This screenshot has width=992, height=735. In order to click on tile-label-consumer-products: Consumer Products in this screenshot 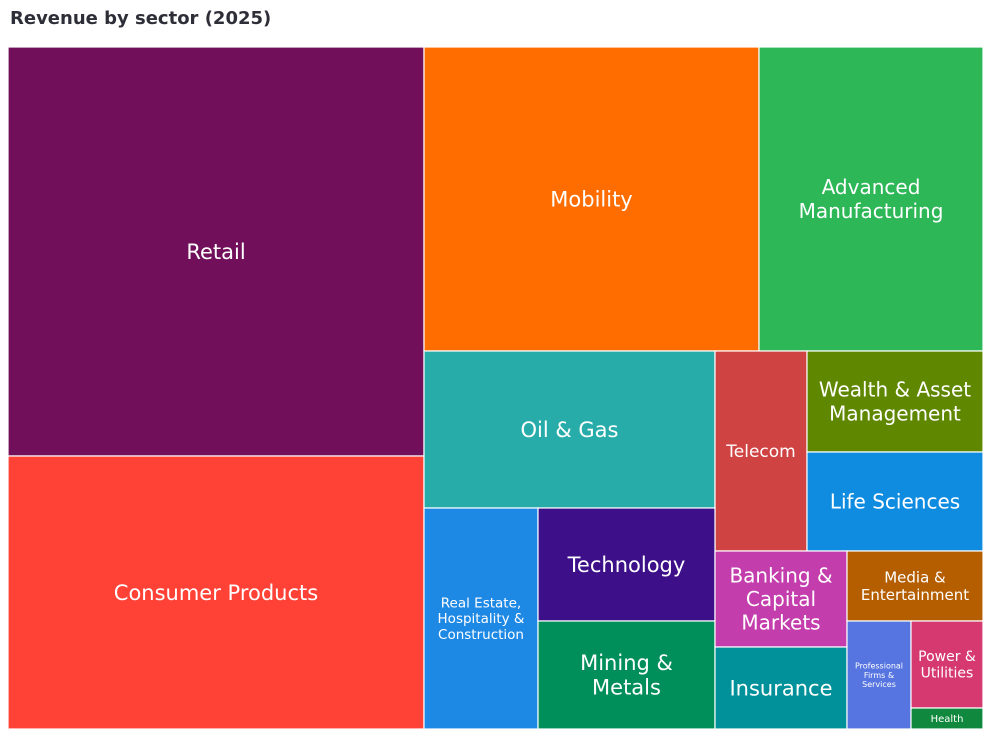, I will do `click(216, 593)`.